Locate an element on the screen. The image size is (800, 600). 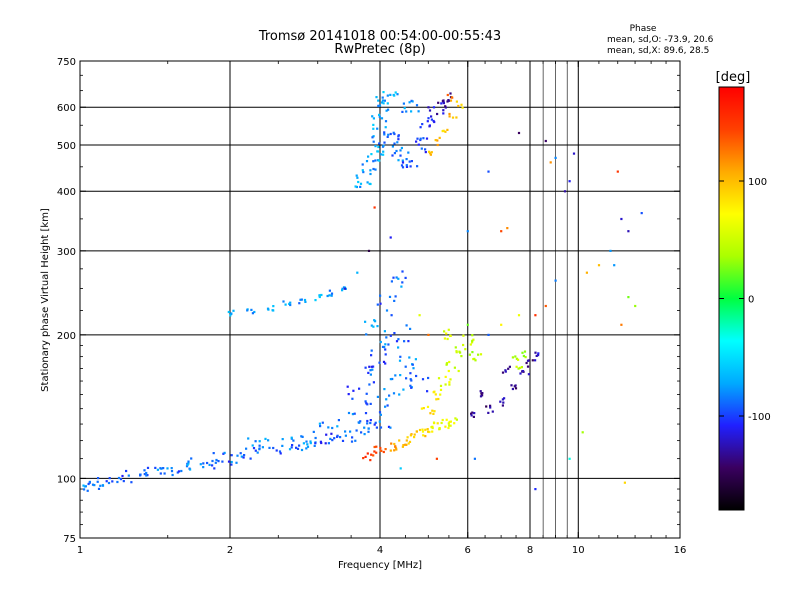
y-axis-label: Stationary phase Virtual Height [km] is located at coordinates (45, 300).